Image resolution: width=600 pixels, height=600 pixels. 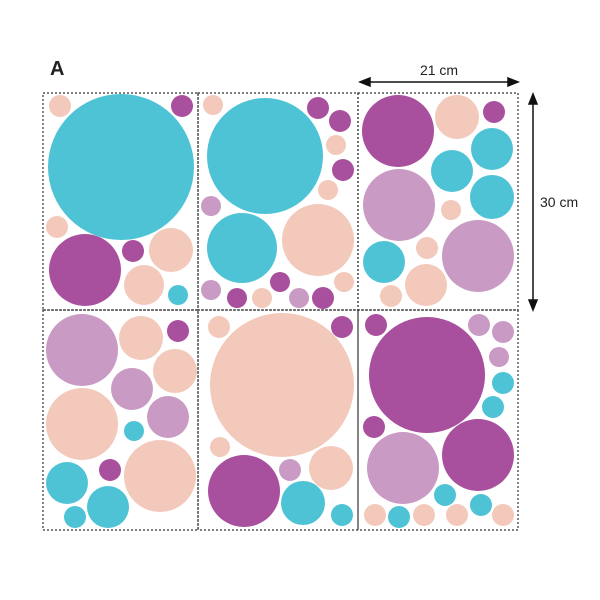 What do you see at coordinates (120, 200) in the screenshot?
I see `sheet-1-dots` at bounding box center [120, 200].